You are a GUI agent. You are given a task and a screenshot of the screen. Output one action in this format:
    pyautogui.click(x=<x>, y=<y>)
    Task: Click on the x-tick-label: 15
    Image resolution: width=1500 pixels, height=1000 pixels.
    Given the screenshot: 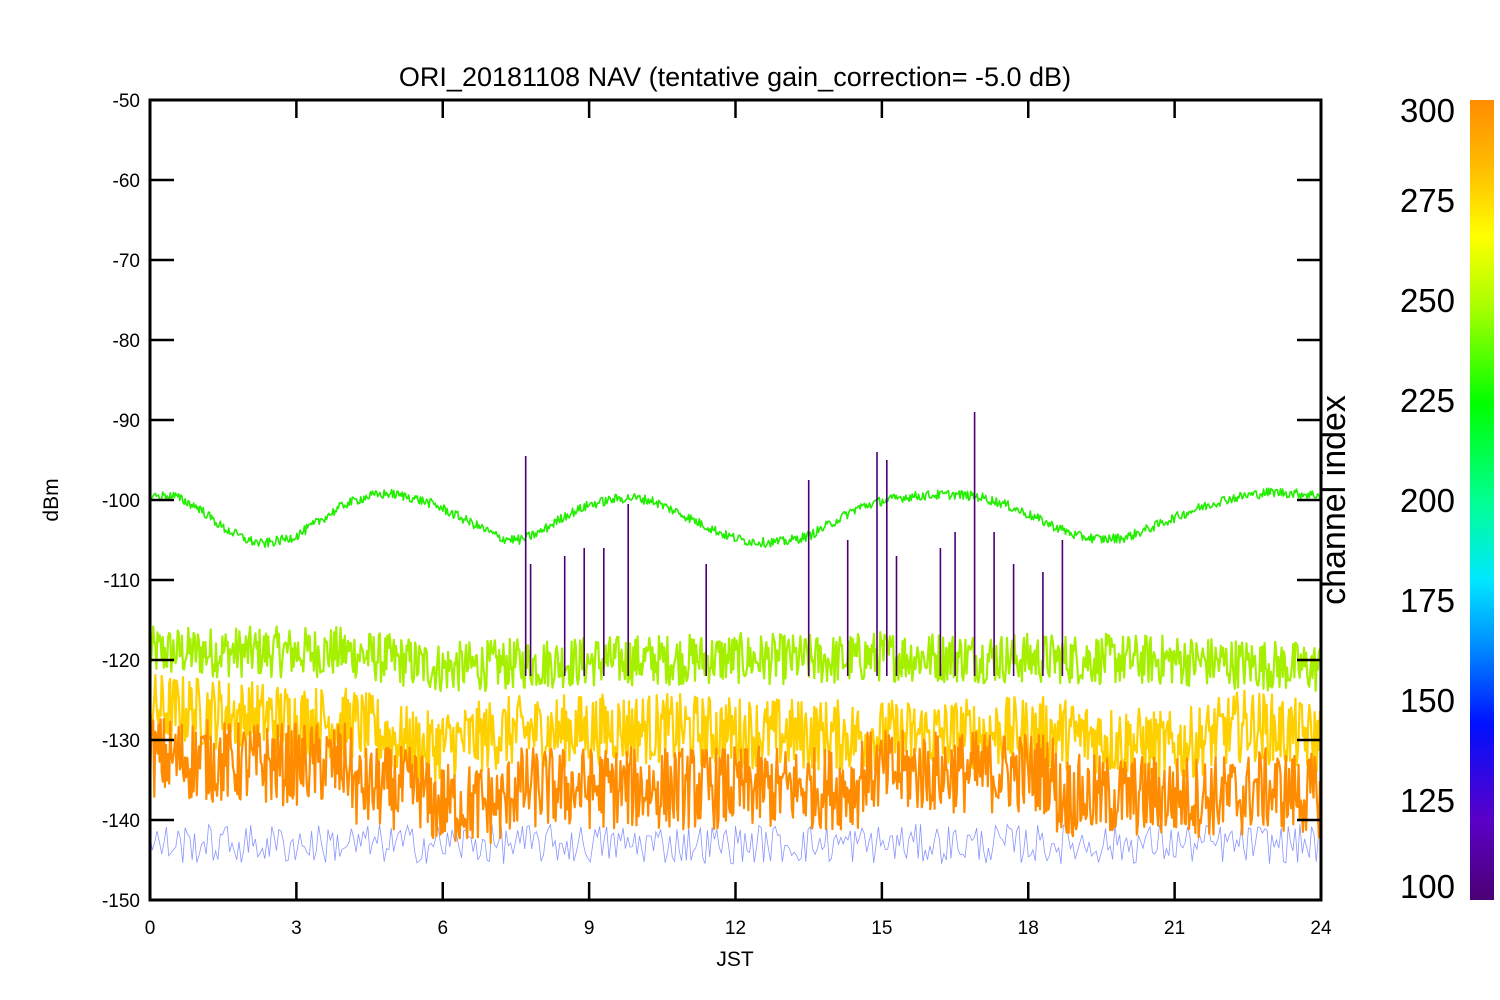 What is the action you would take?
    pyautogui.click(x=881, y=928)
    